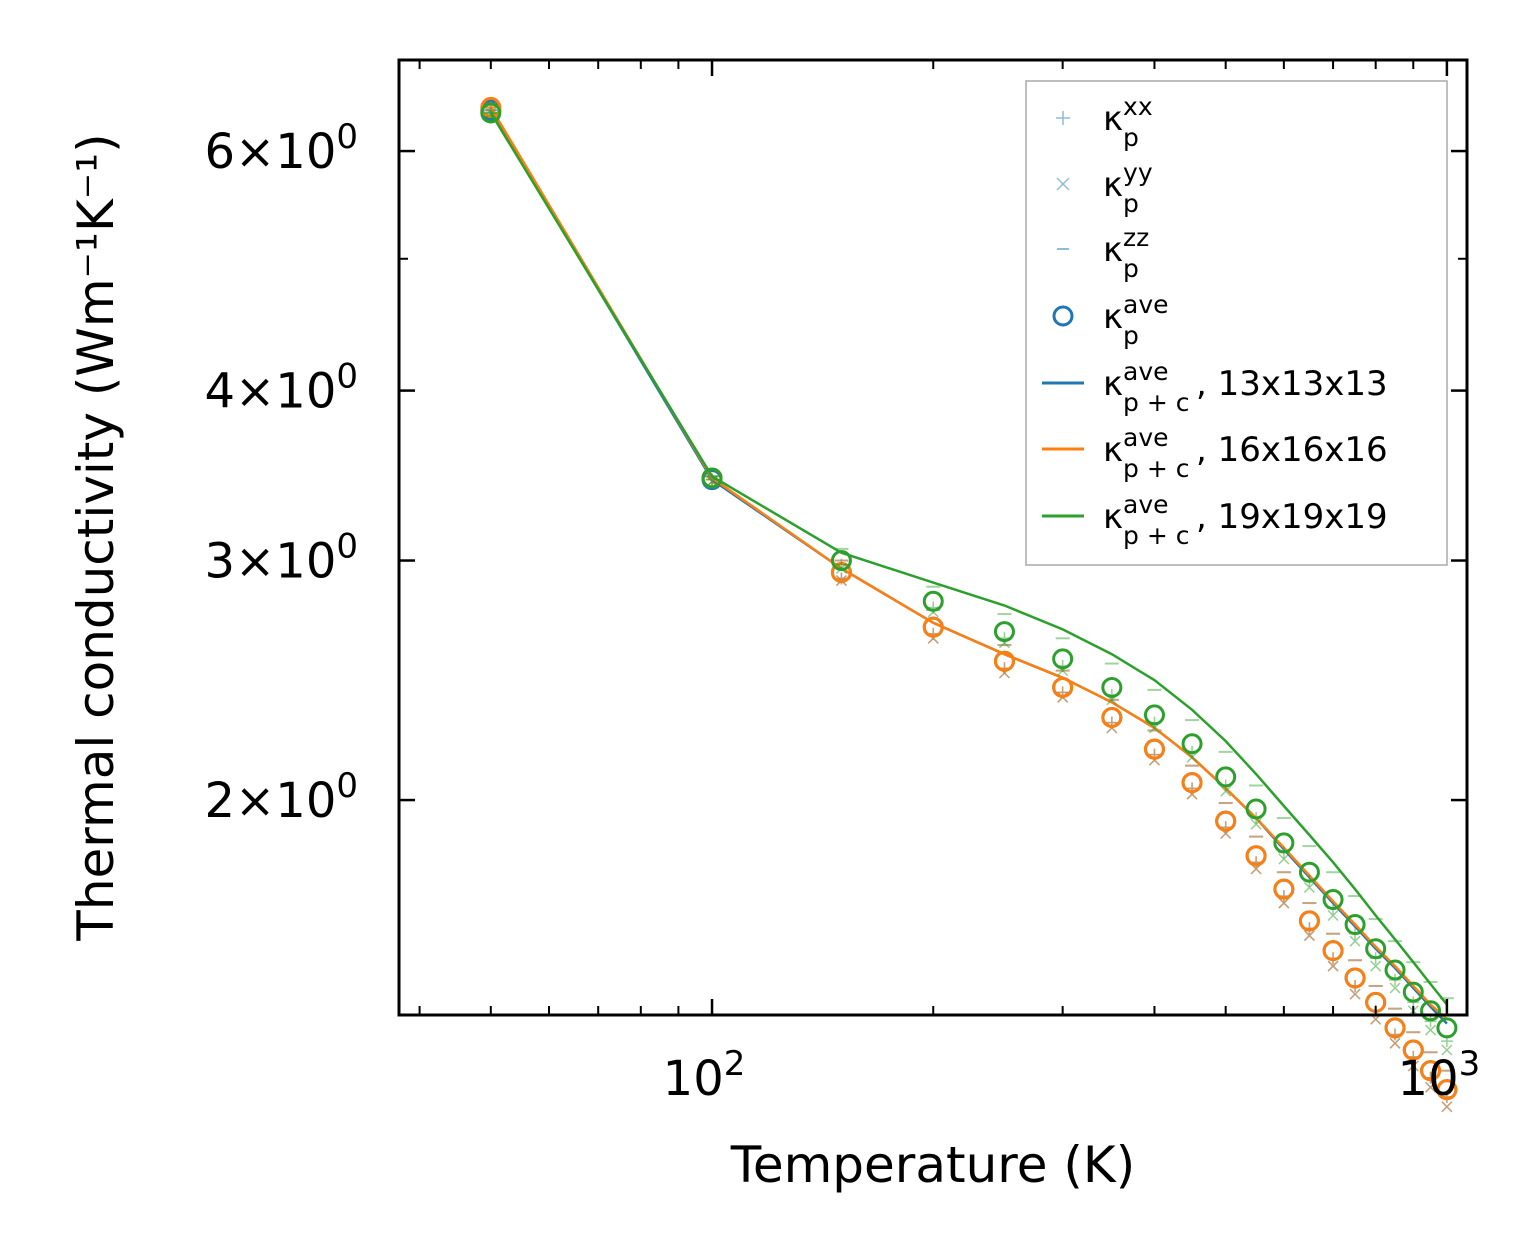  Describe the element at coordinates (1136, 320) in the screenshot. I see `legend-label: κave p` at that location.